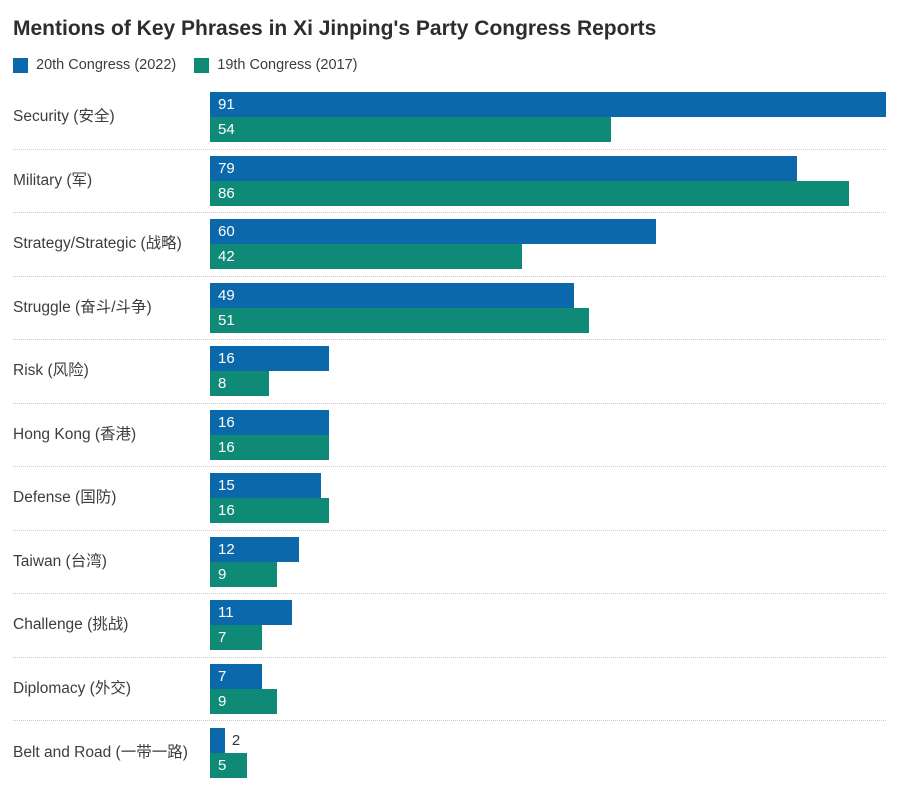 The height and width of the screenshot is (803, 899). Describe the element at coordinates (392, 295) in the screenshot. I see `series-2022-bar: 49` at that location.